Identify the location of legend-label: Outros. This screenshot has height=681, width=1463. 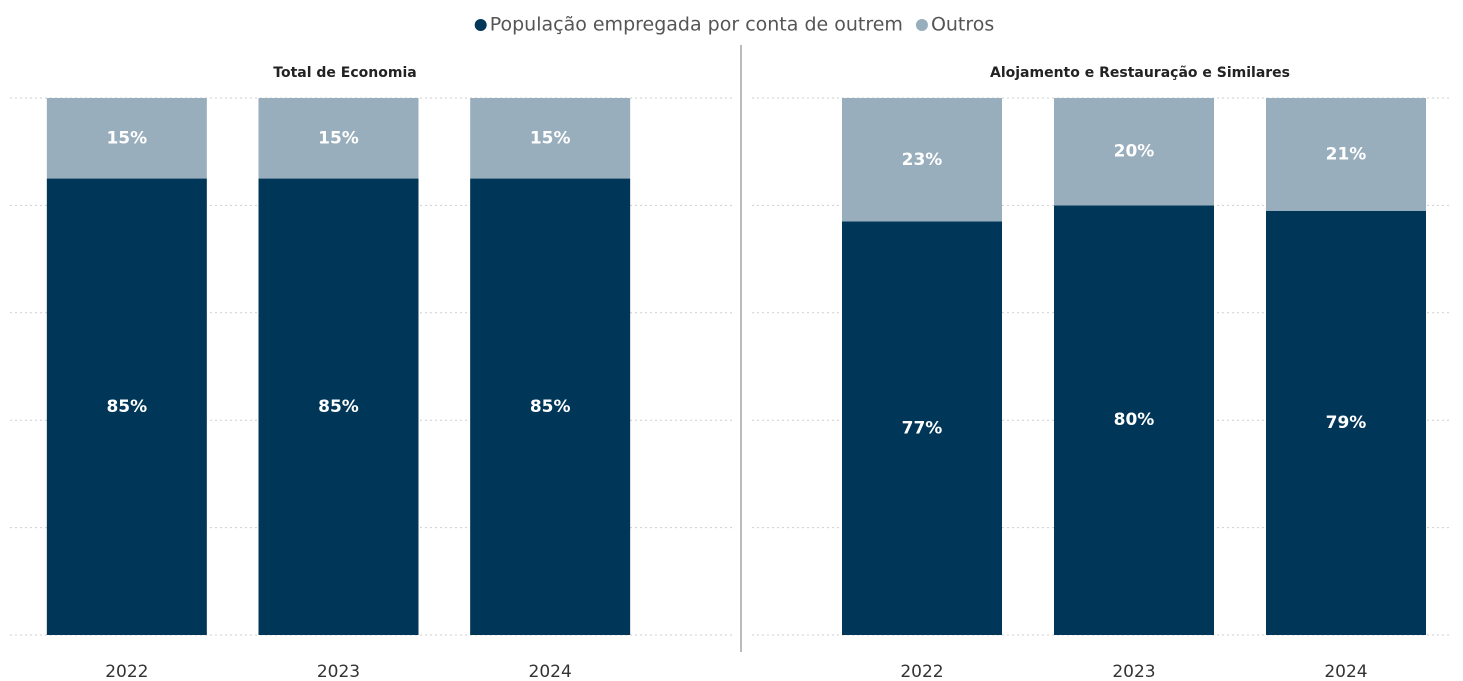
(962, 25).